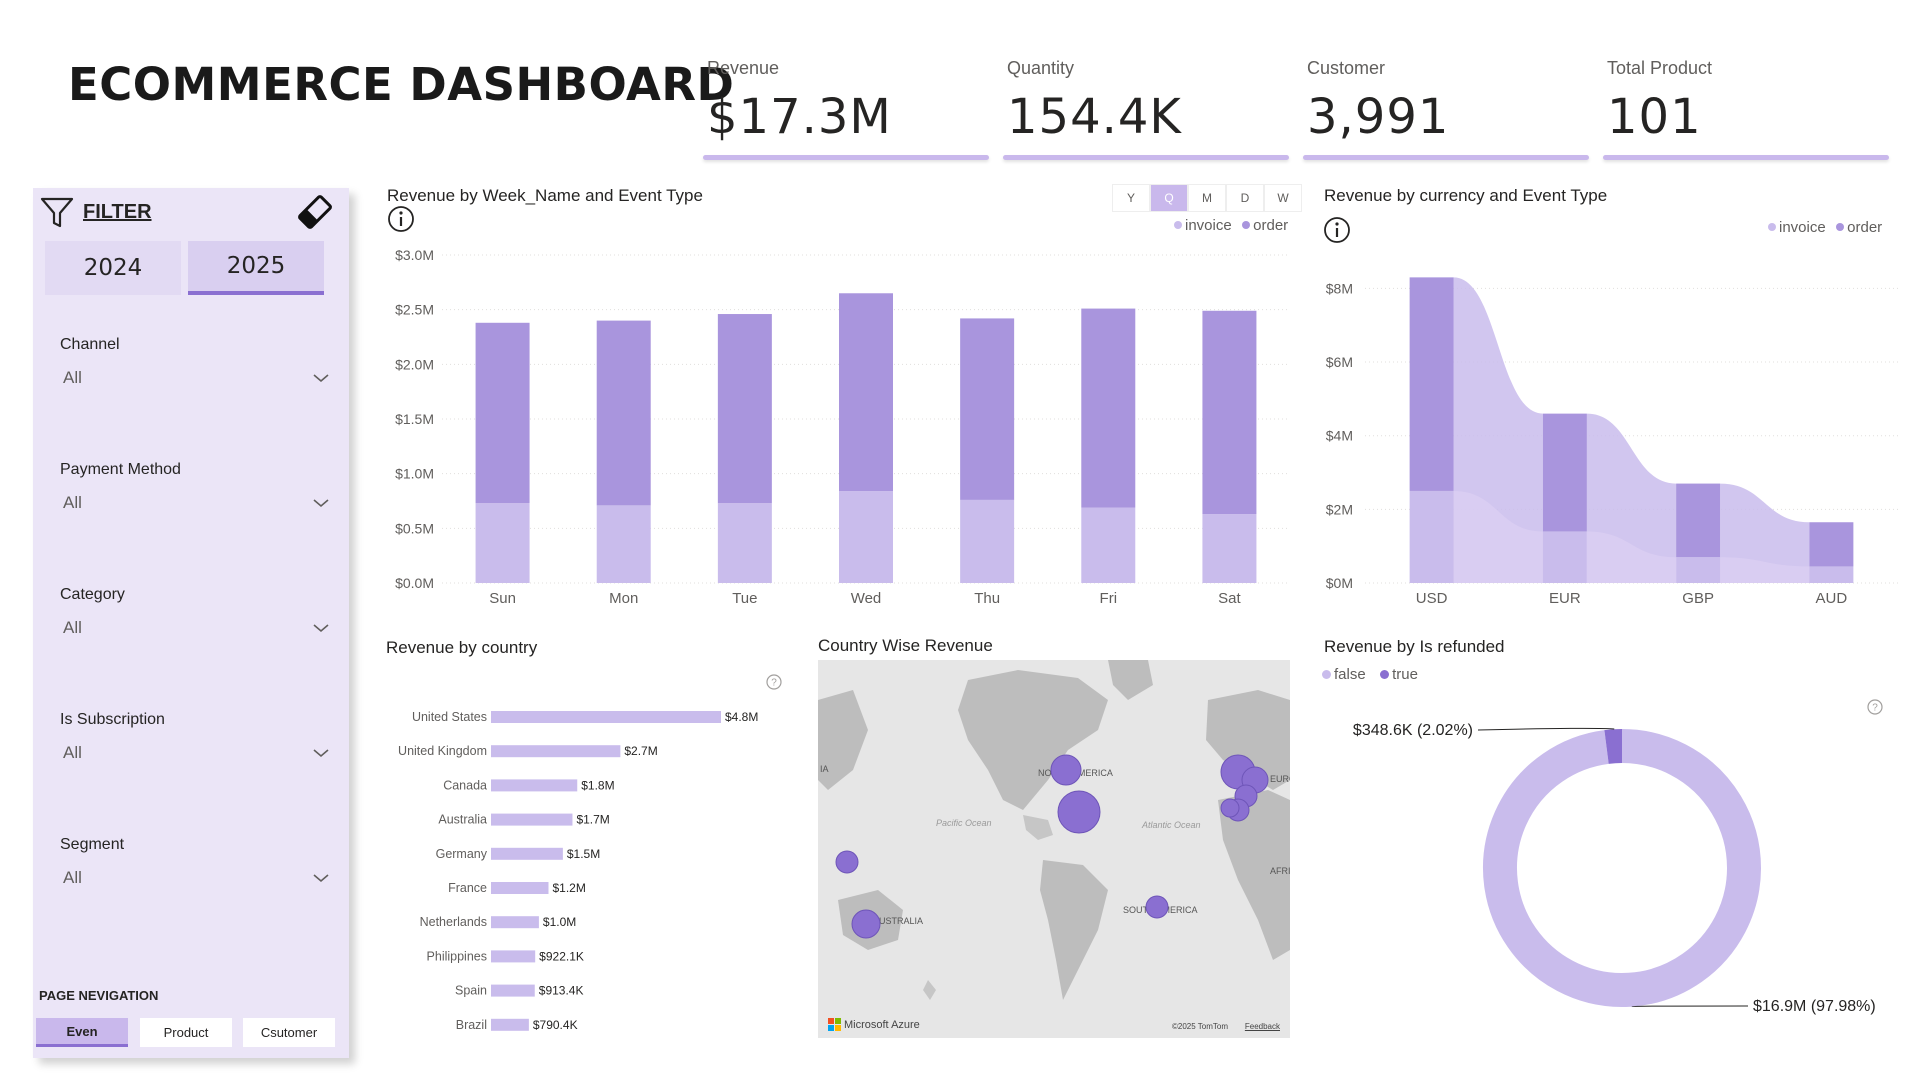 The width and height of the screenshot is (1920, 1080). I want to click on bubble-canada, so click(1066, 770).